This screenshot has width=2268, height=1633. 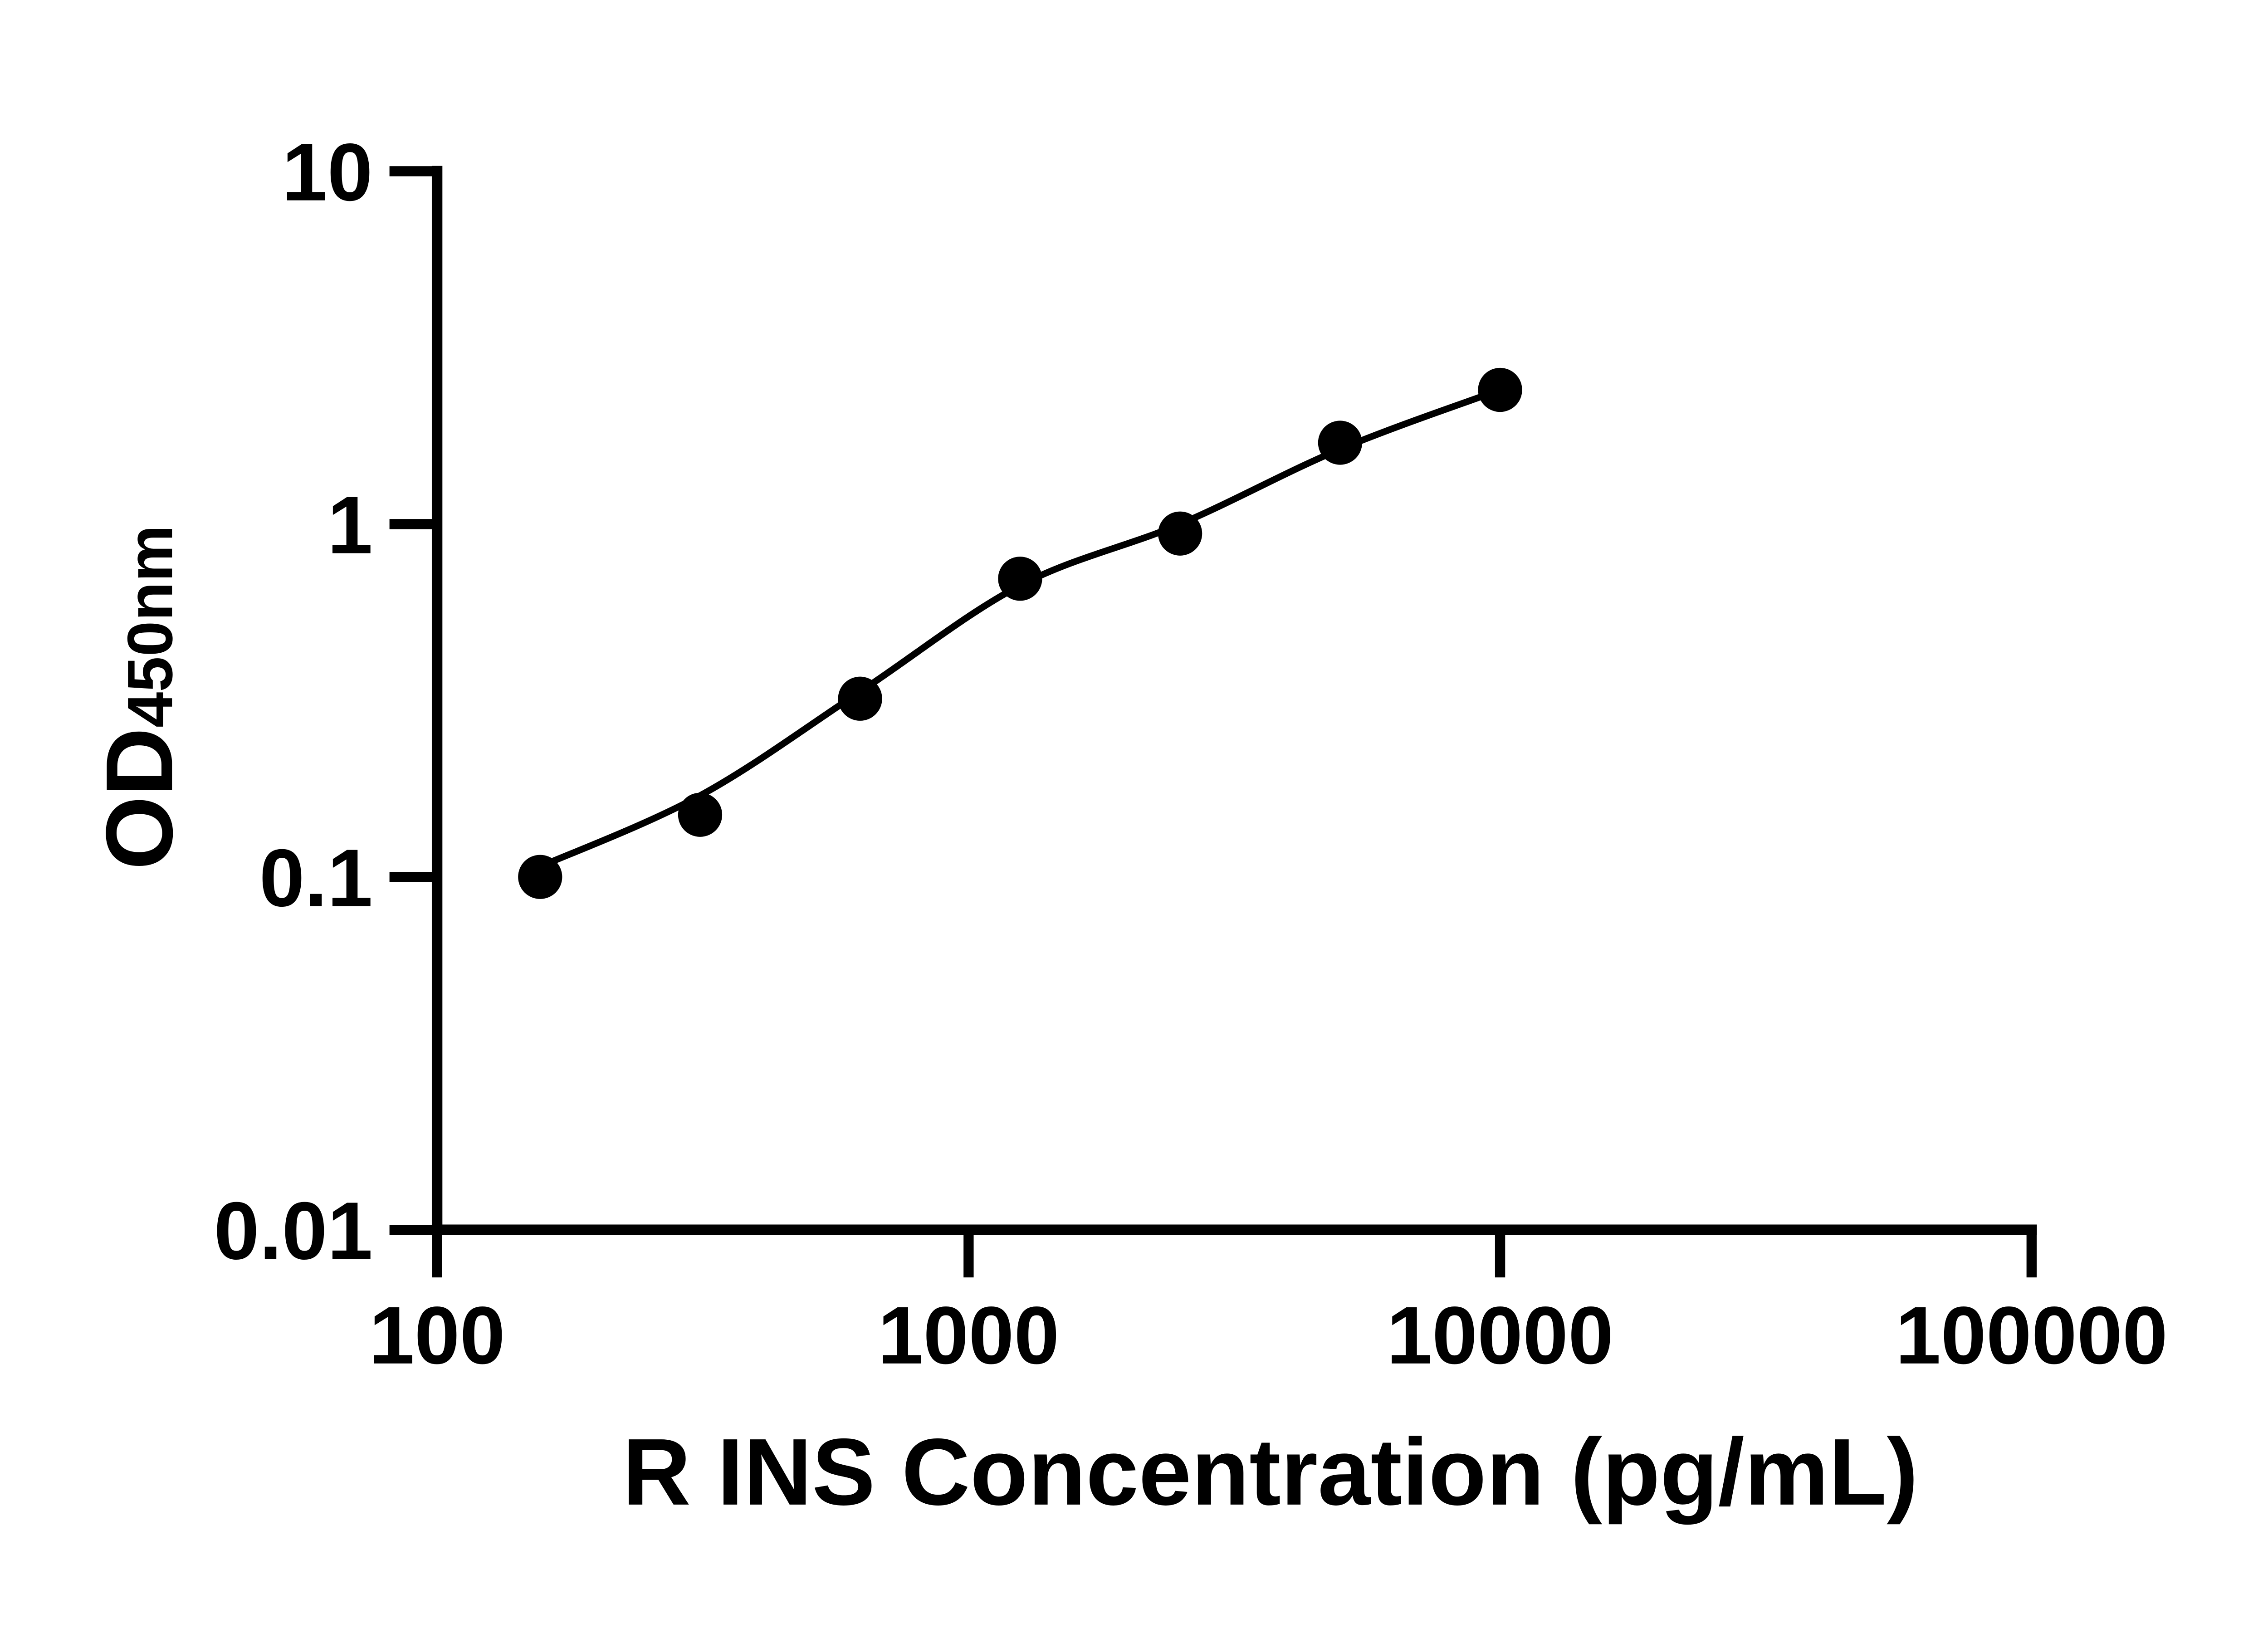 What do you see at coordinates (437, 1335) in the screenshot?
I see `x-tick-label: 100` at bounding box center [437, 1335].